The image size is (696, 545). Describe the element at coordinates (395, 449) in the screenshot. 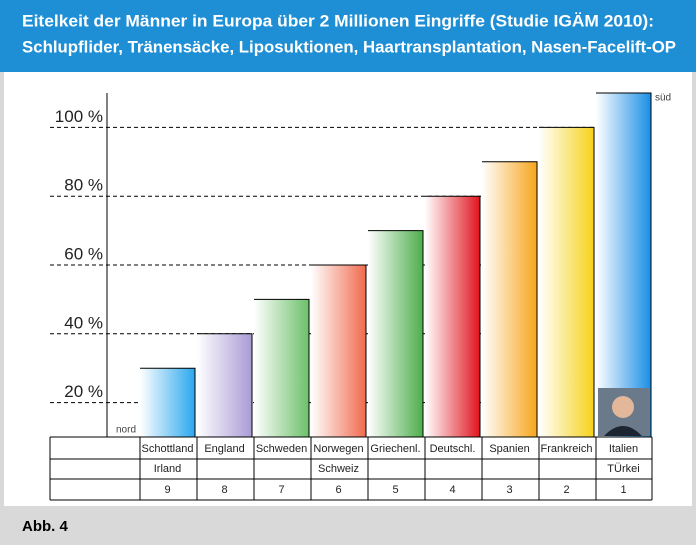

I see `category-label: Griechenl.` at that location.